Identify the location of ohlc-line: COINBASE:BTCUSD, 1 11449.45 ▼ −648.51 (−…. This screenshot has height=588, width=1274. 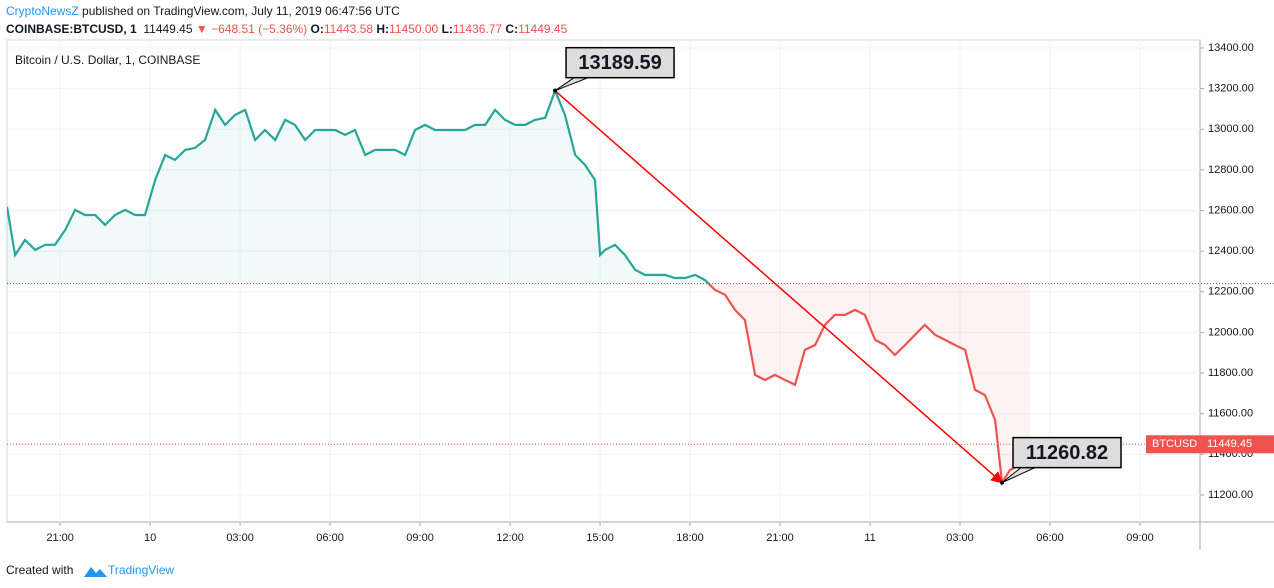
(286, 29).